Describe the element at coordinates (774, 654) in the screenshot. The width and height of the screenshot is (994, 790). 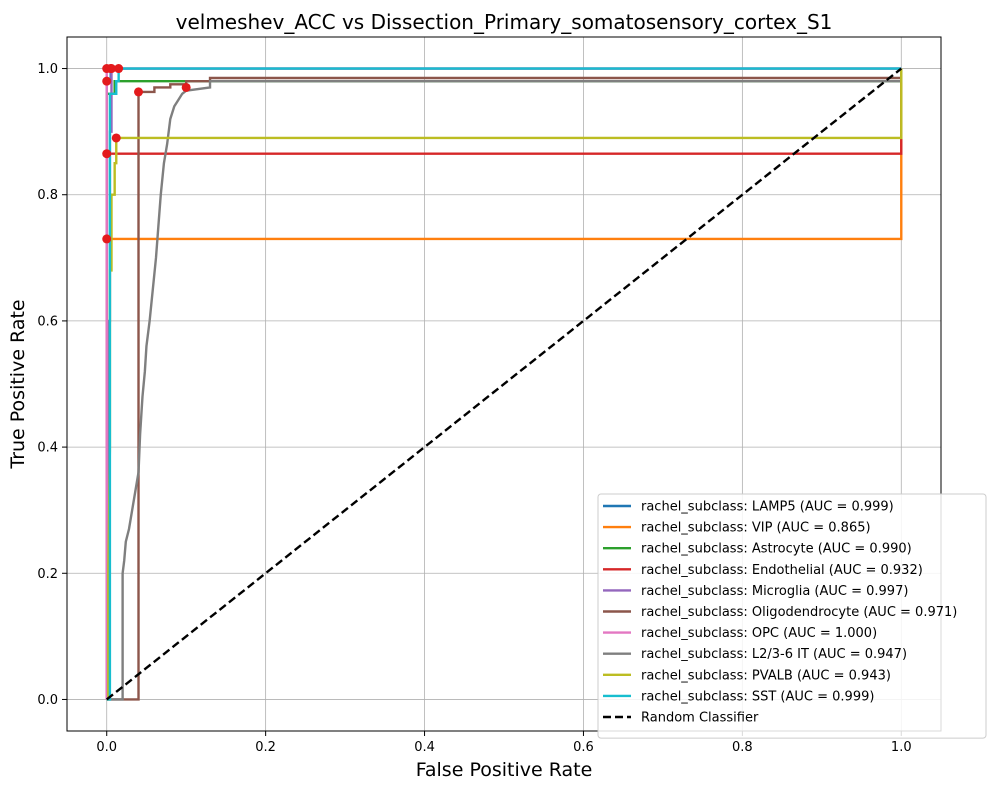
I see `legend-label: rachel_subclass: L2/3-6 IT (AUC = 0.947)` at that location.